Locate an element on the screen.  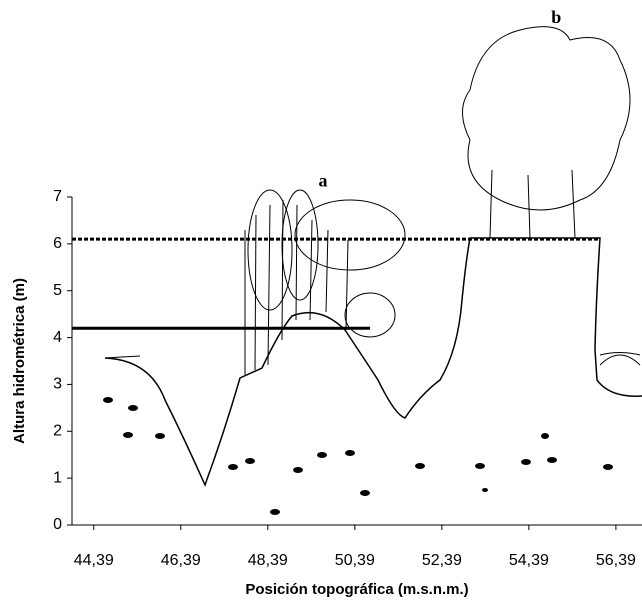
x-tick-label: 52,39 is located at coordinates (442, 560).